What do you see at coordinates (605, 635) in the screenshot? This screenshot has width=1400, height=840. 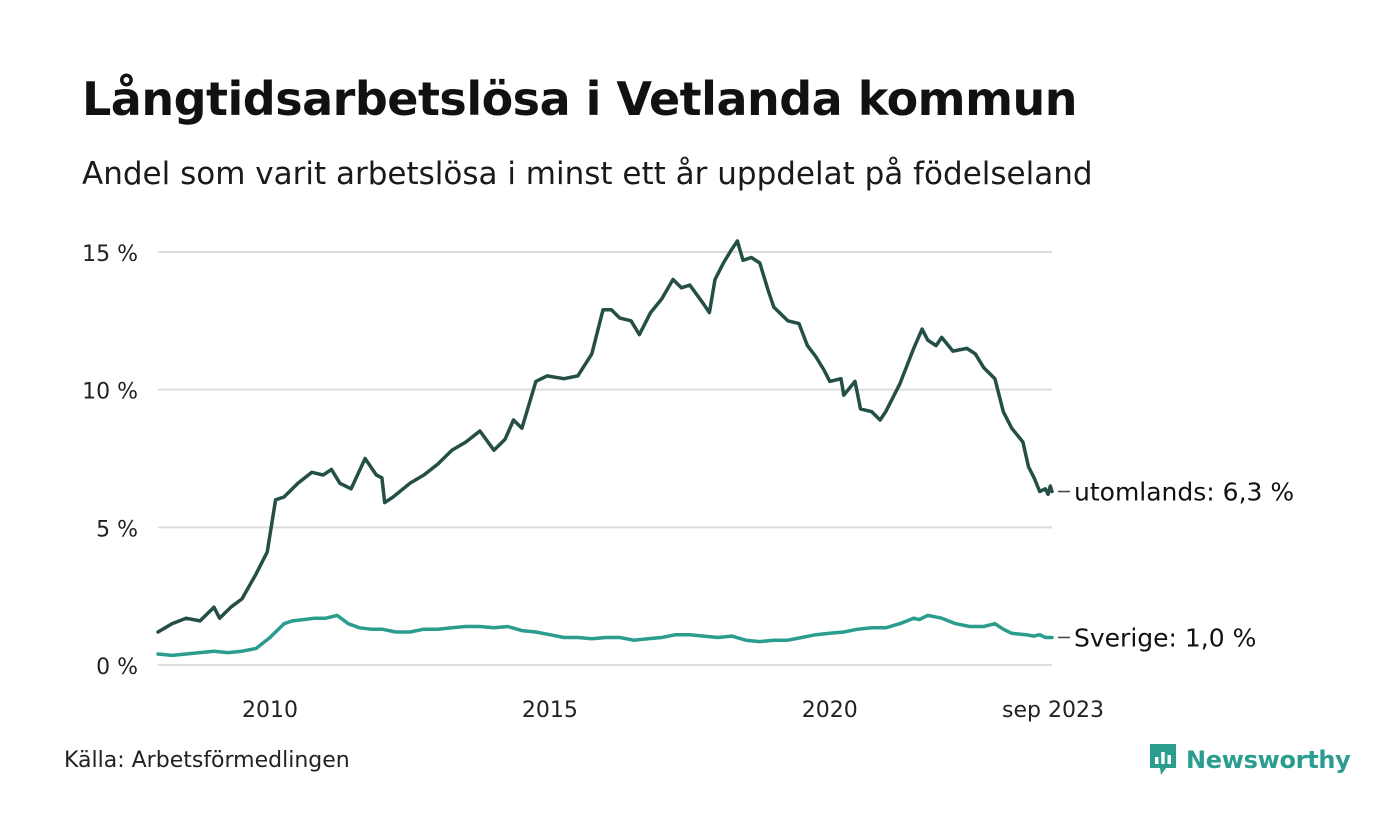 I see `series-line-sverige` at bounding box center [605, 635].